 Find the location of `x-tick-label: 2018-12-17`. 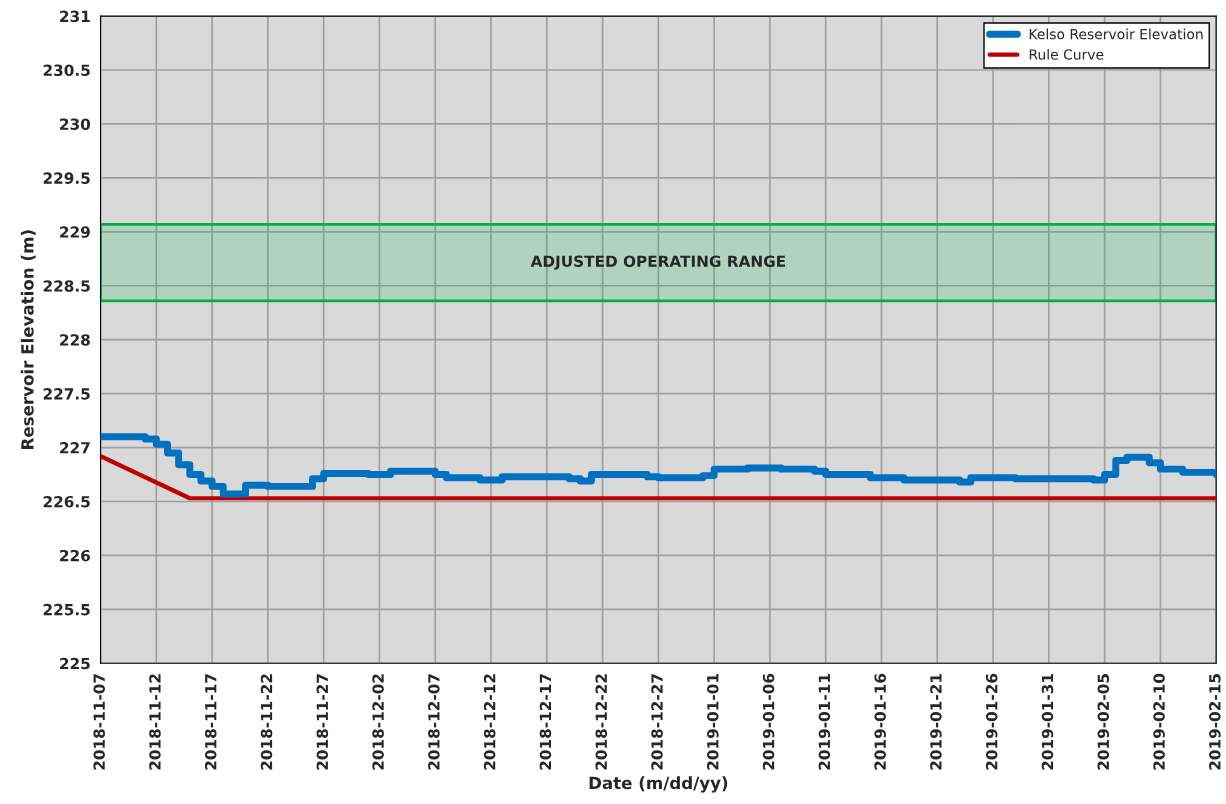

x-tick-label: 2018-12-17 is located at coordinates (545, 722).